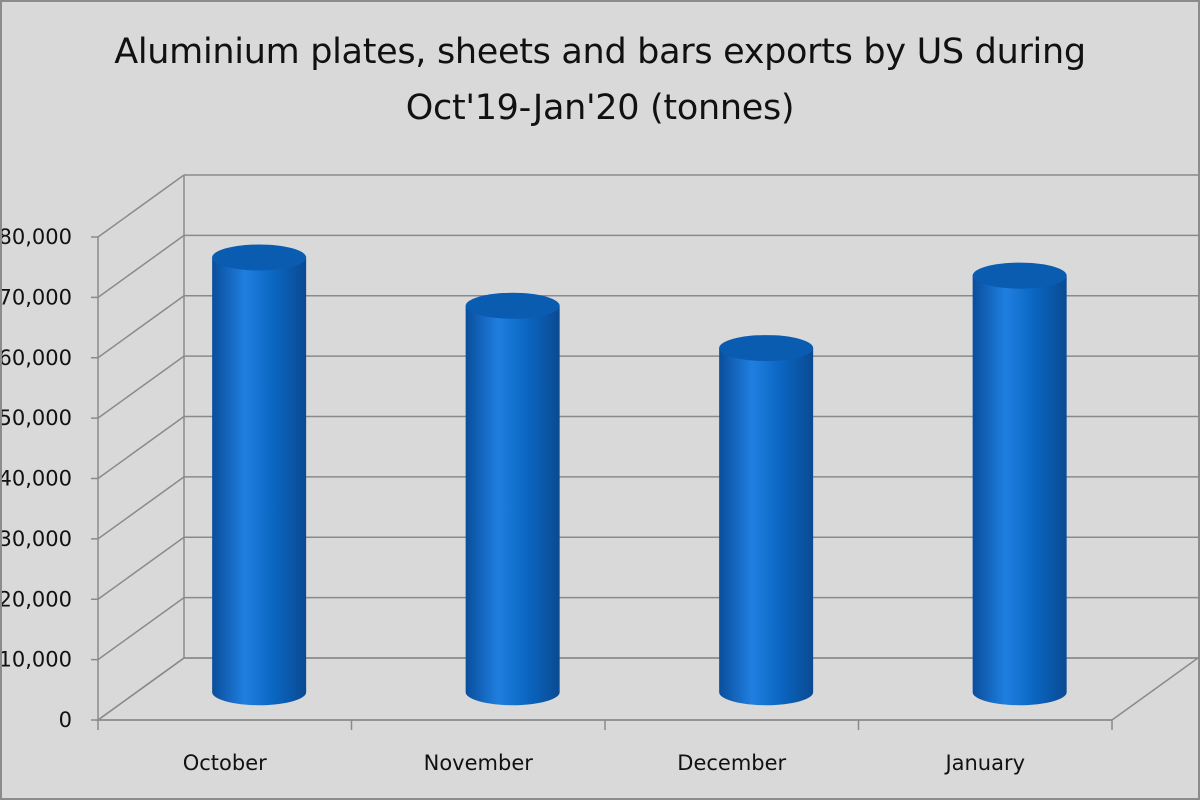  I want to click on y-tick-label: 50,000, so click(37, 418).